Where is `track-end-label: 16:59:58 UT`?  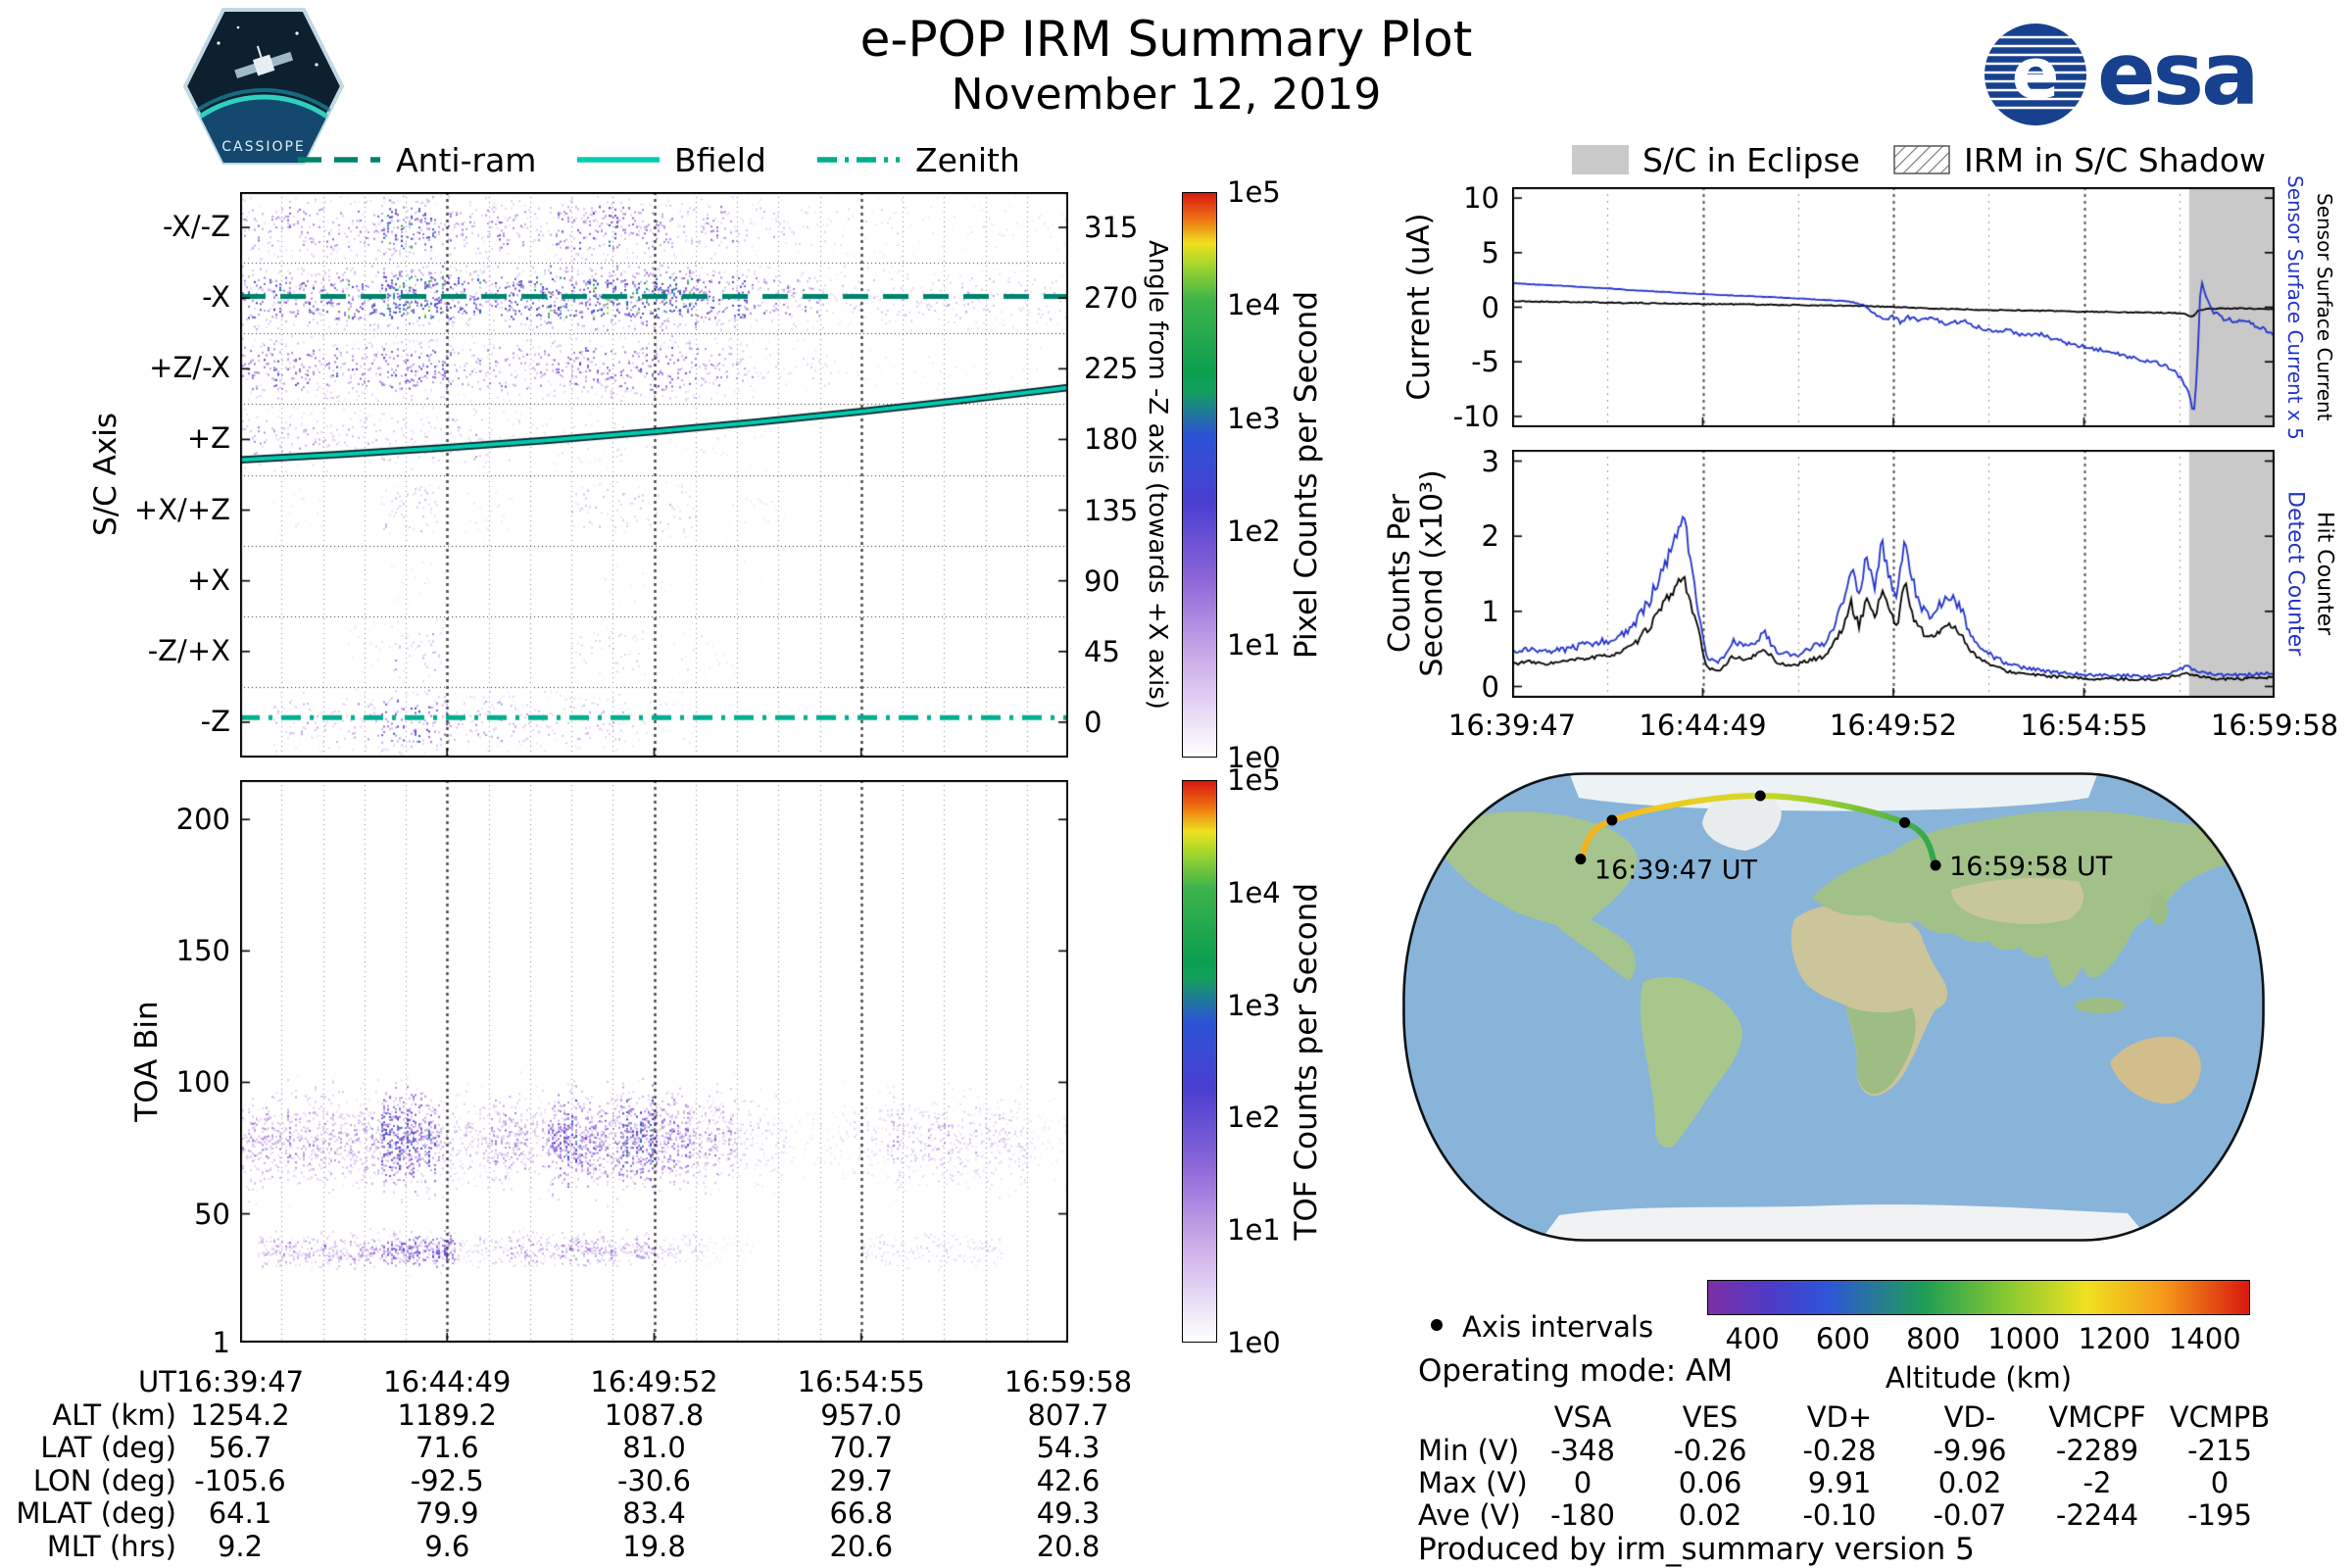 track-end-label: 16:59:58 UT is located at coordinates (2031, 867).